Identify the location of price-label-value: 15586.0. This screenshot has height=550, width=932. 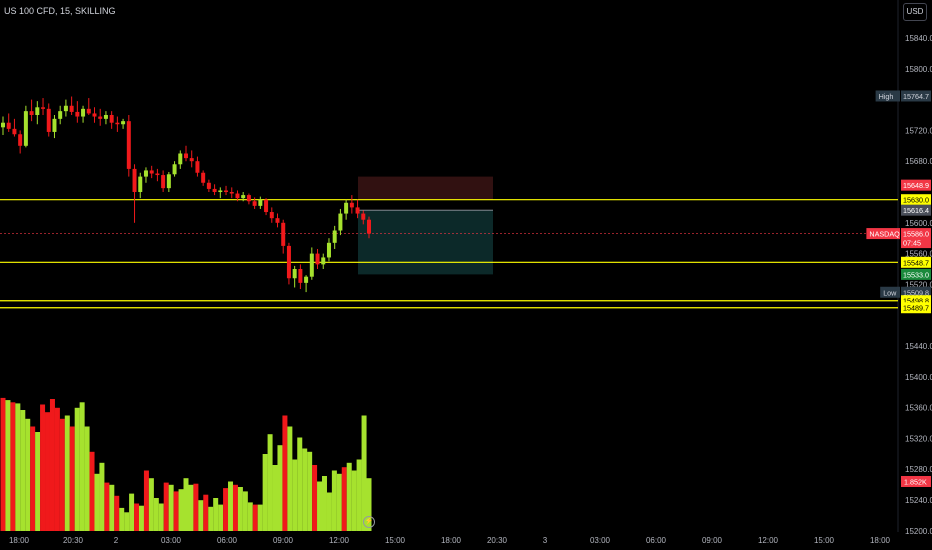
(916, 234).